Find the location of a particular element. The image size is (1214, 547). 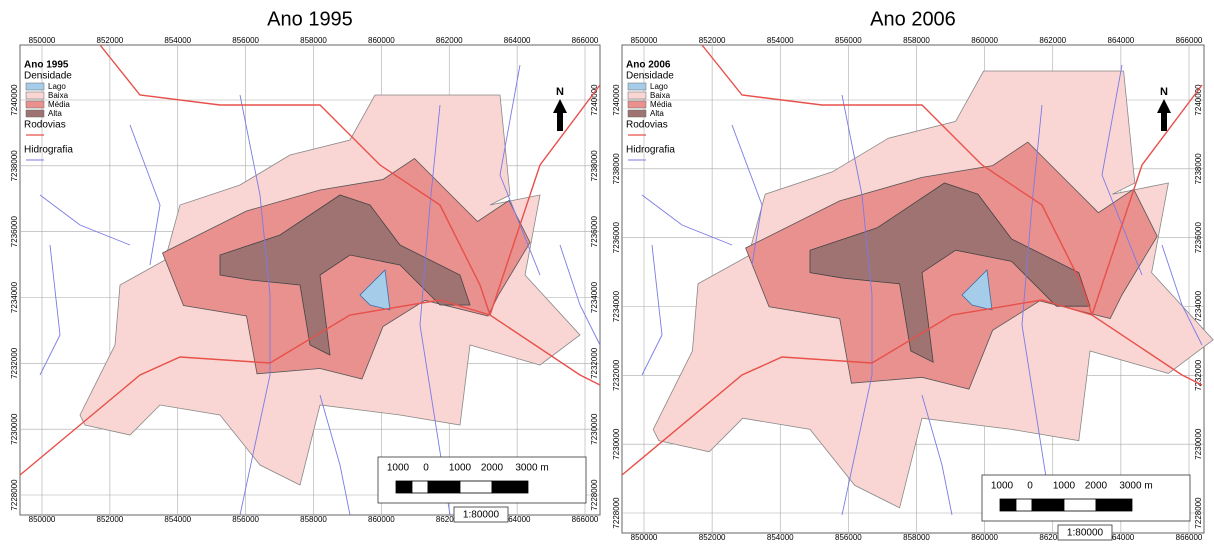

legend-subtitle: Densidade is located at coordinates (48, 76).